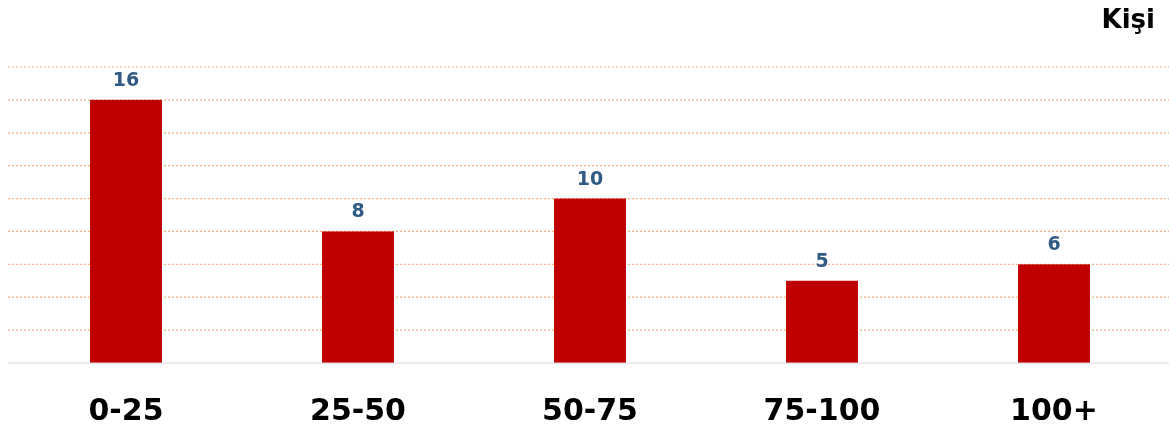  What do you see at coordinates (590, 177) in the screenshot?
I see `data-label: 10` at bounding box center [590, 177].